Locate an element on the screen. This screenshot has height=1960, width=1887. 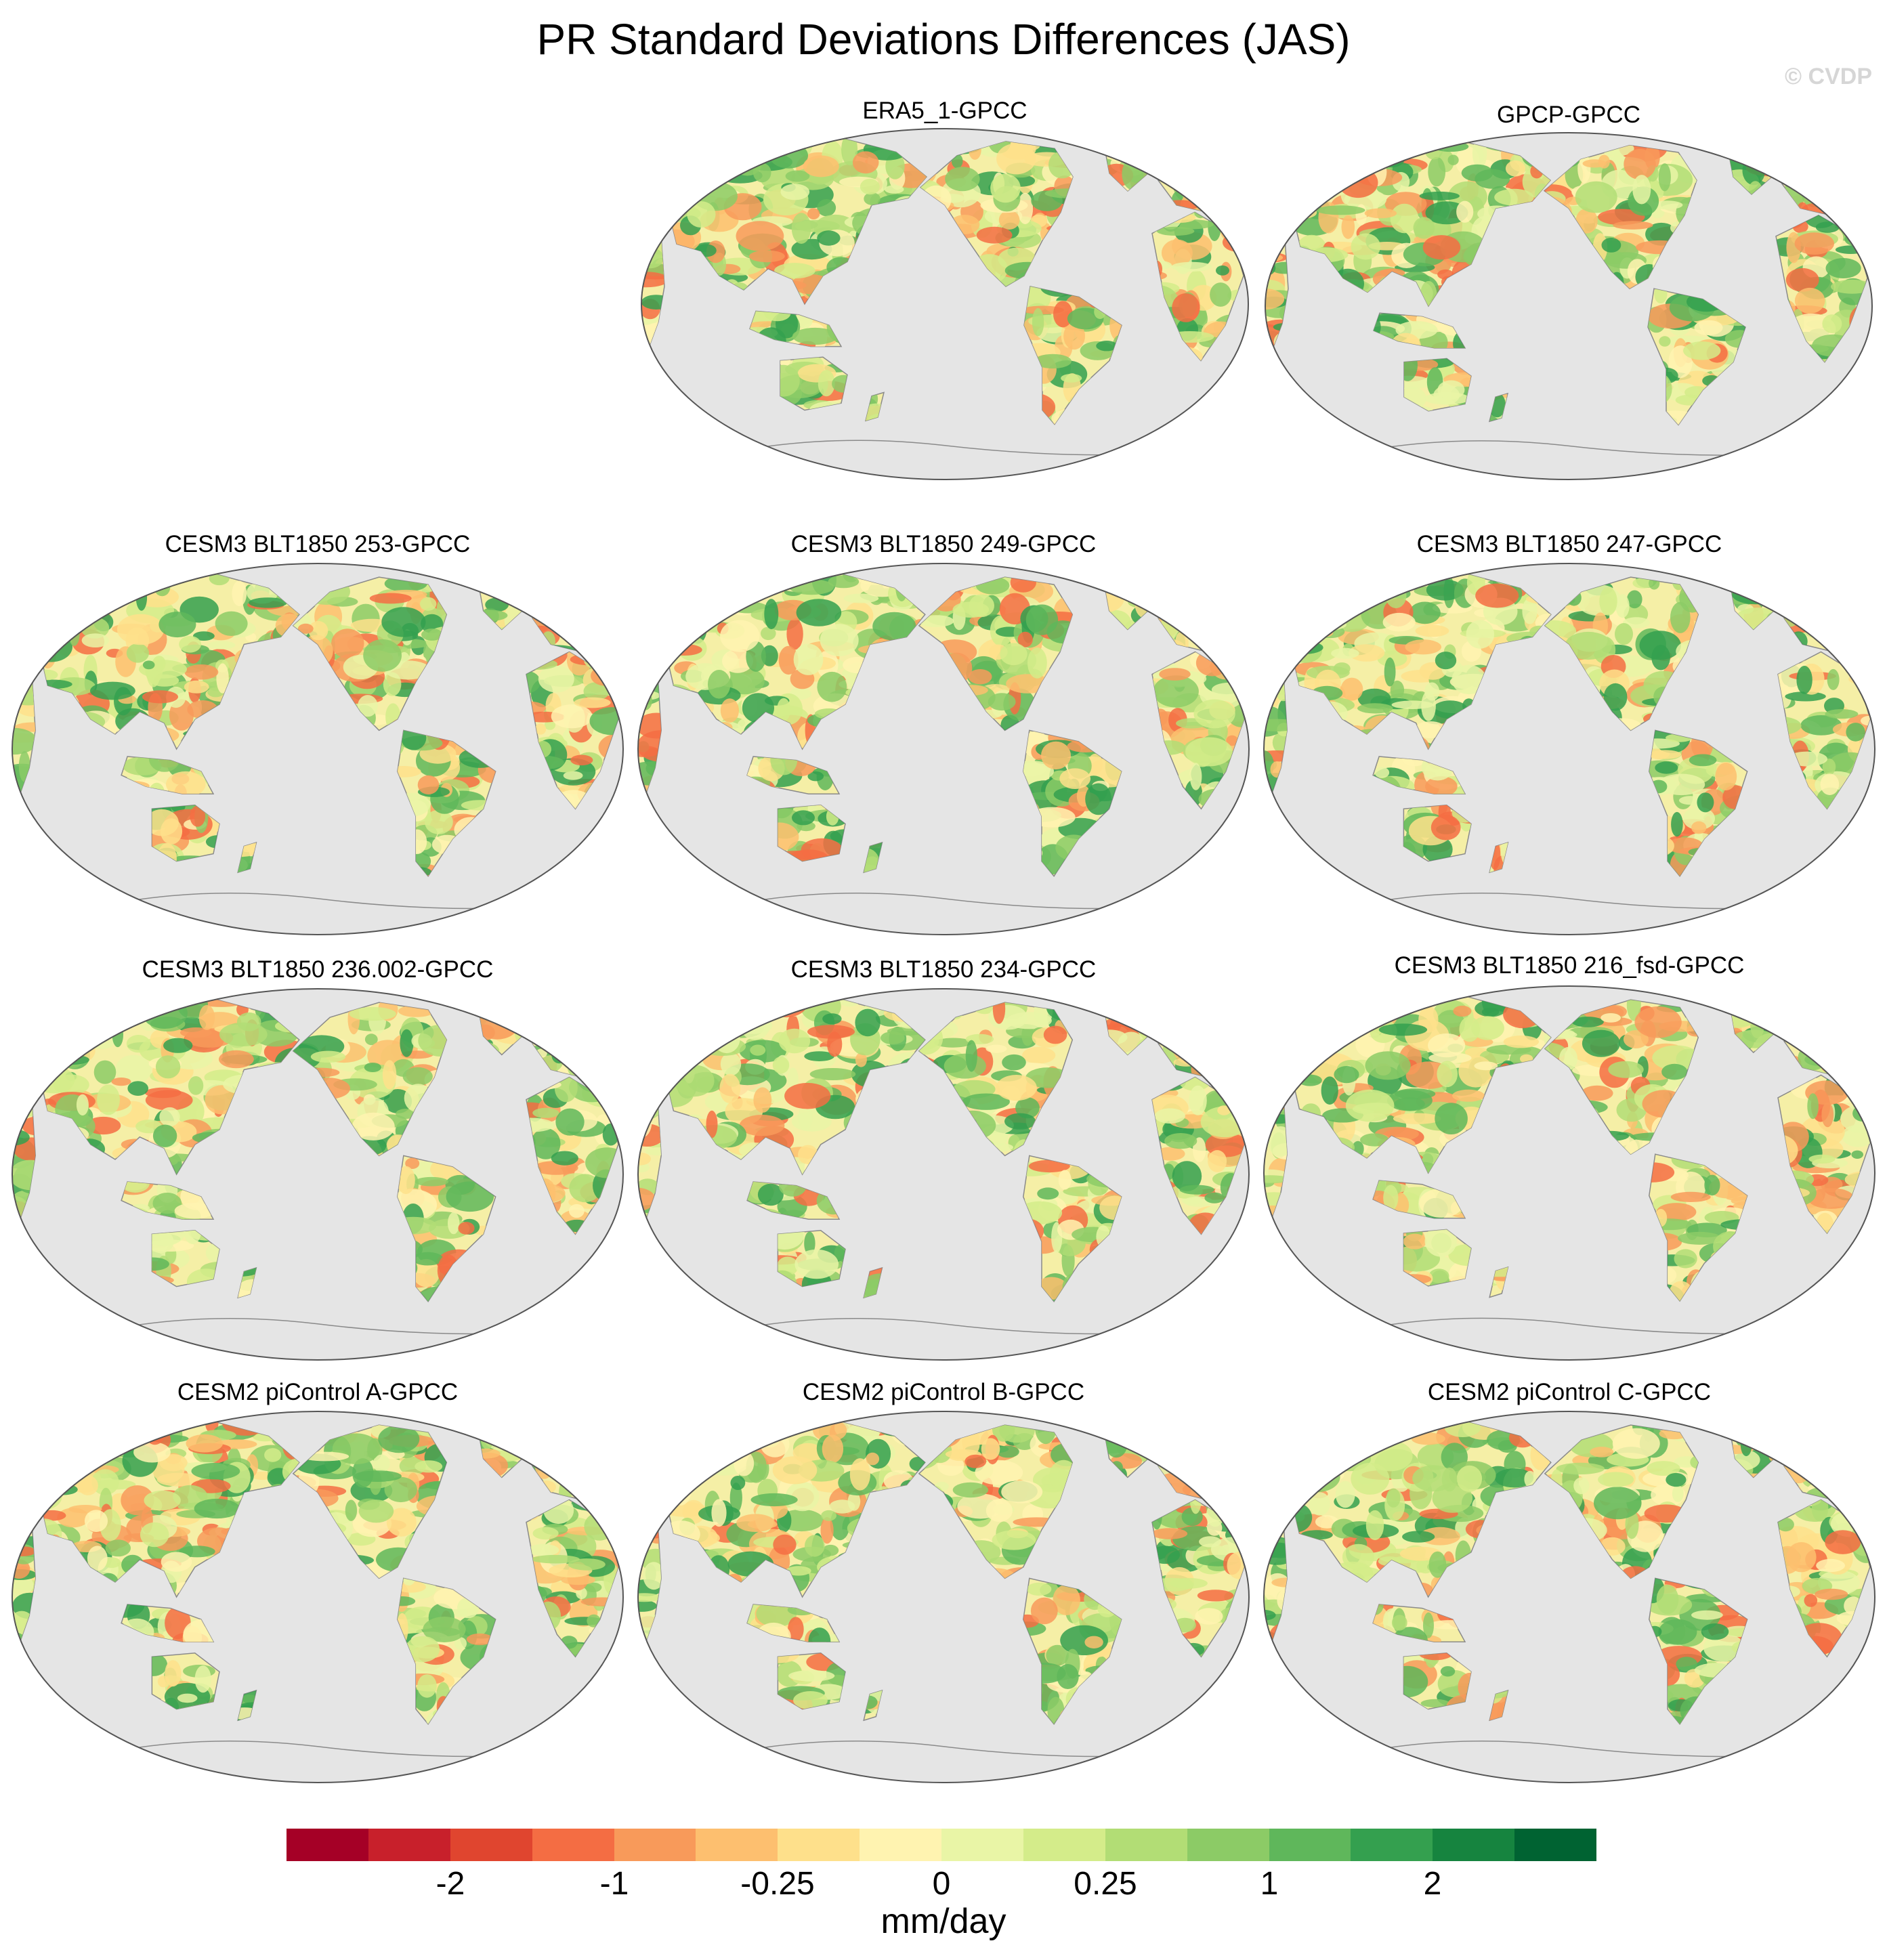
figure-title: PR Standard Deviations Differences (JAS) is located at coordinates (944, 39).